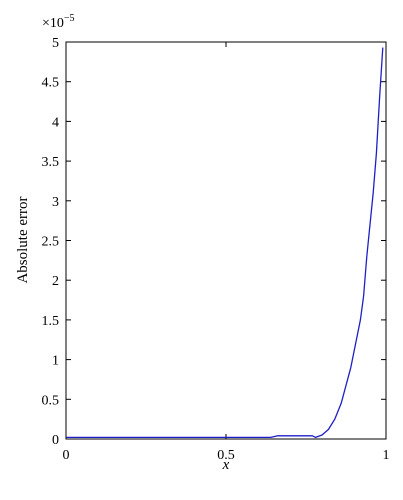  I want to click on y-exponent-base: ×10, so click(53, 23).